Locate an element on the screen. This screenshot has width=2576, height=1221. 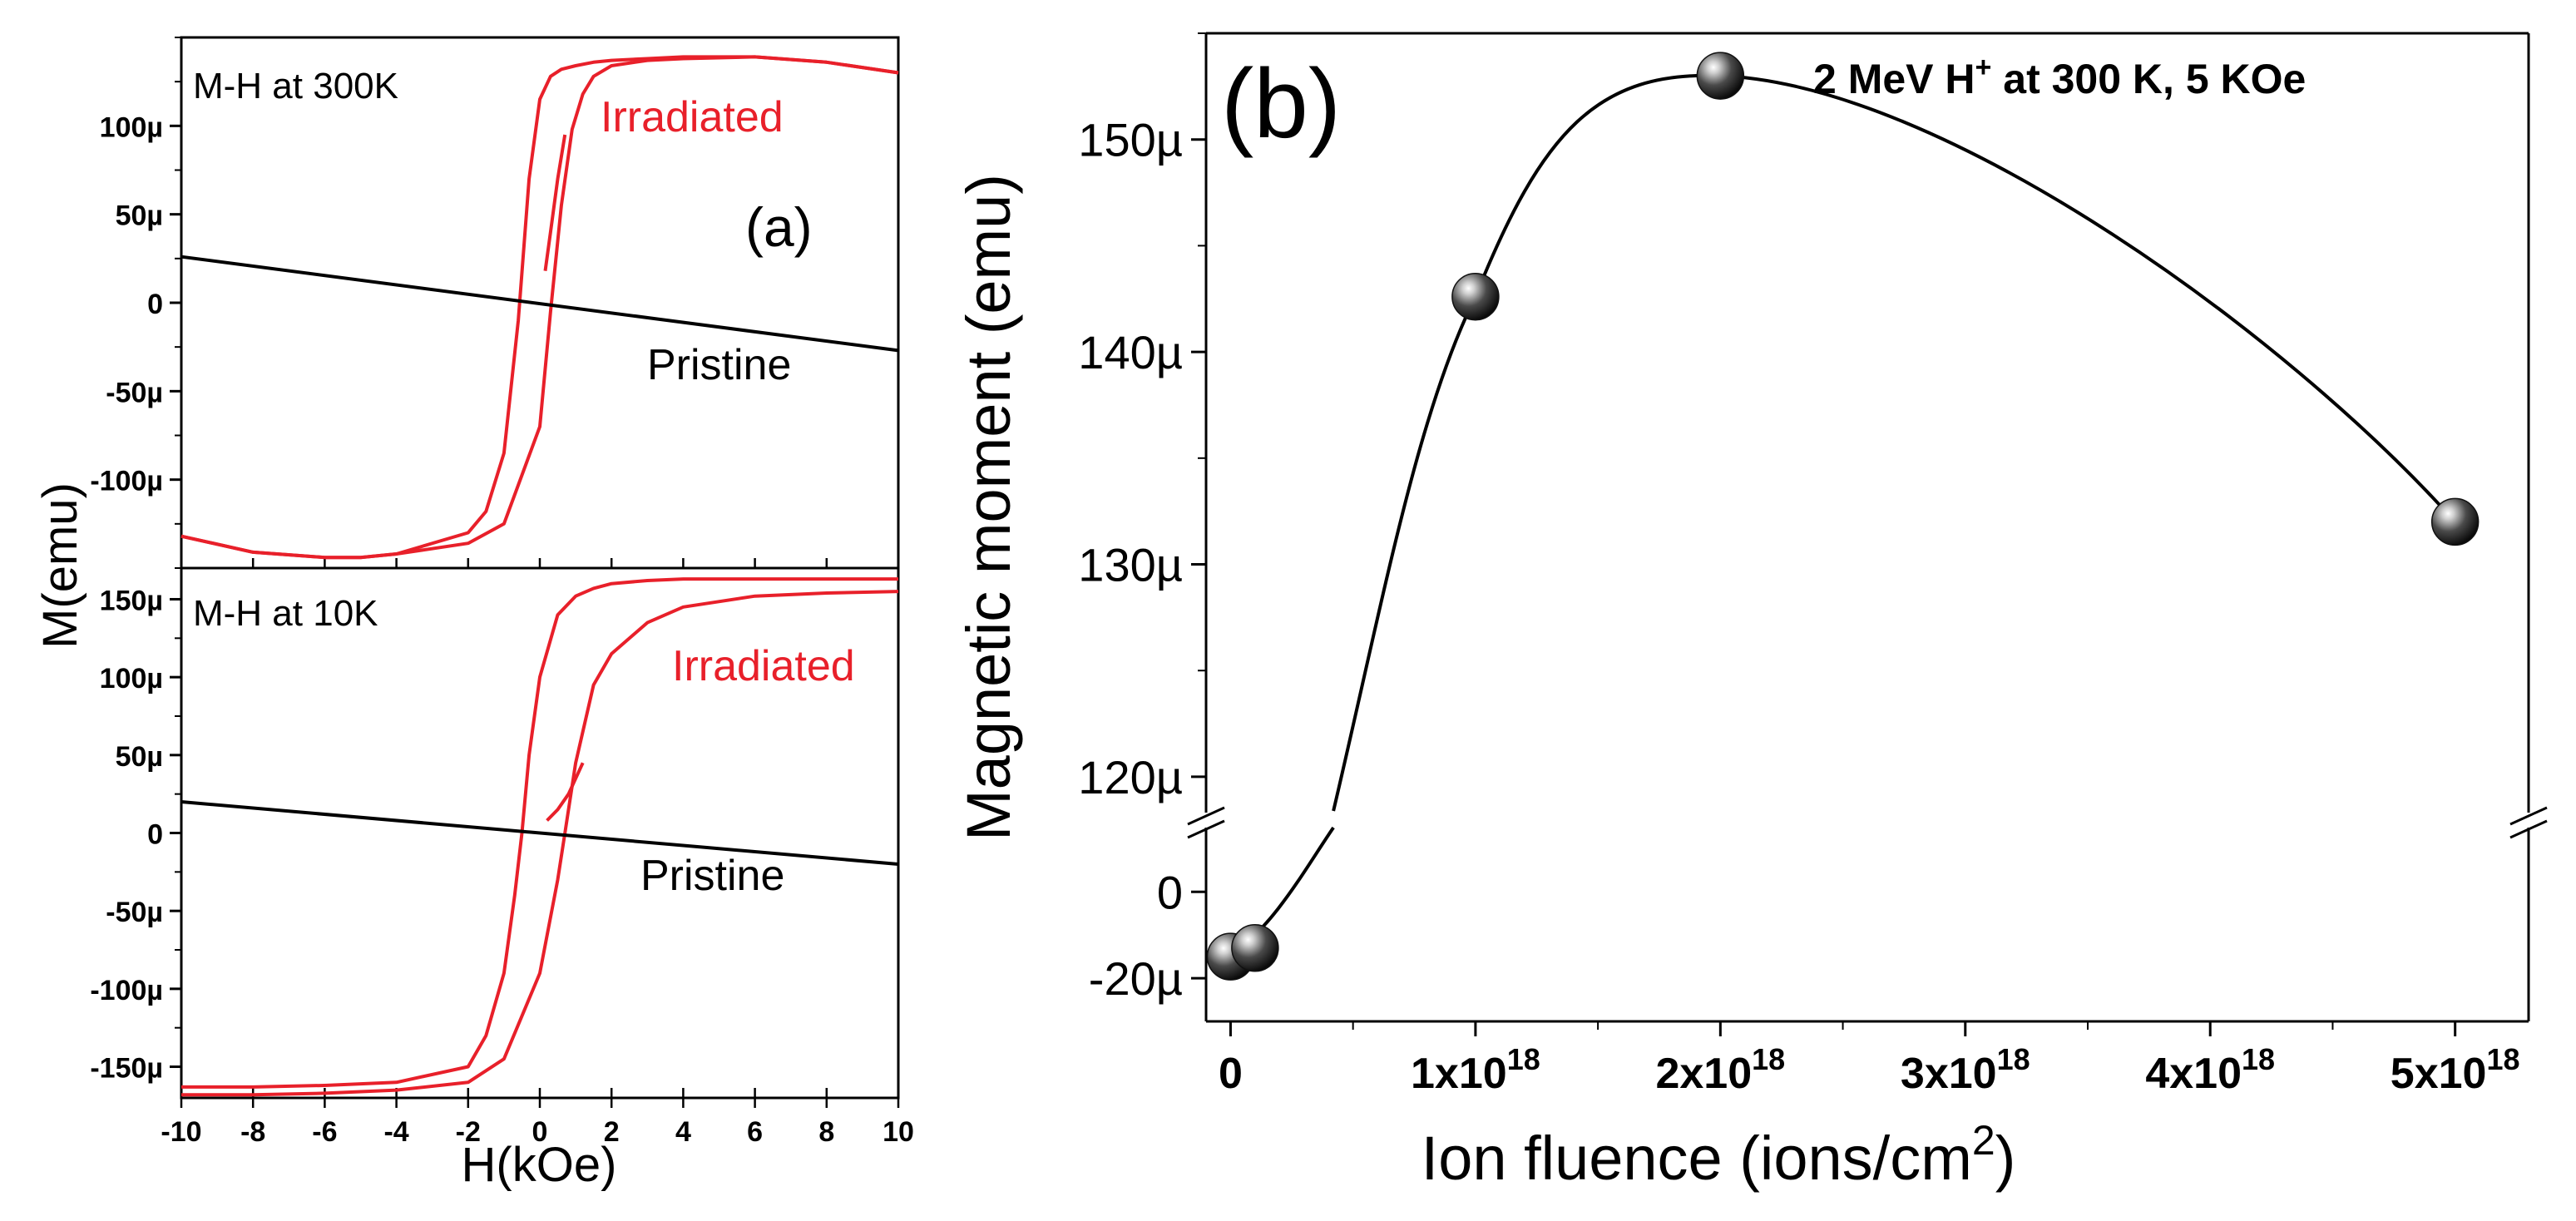
panel-a-bottom-ytick-label: 100µ is located at coordinates (131, 679).